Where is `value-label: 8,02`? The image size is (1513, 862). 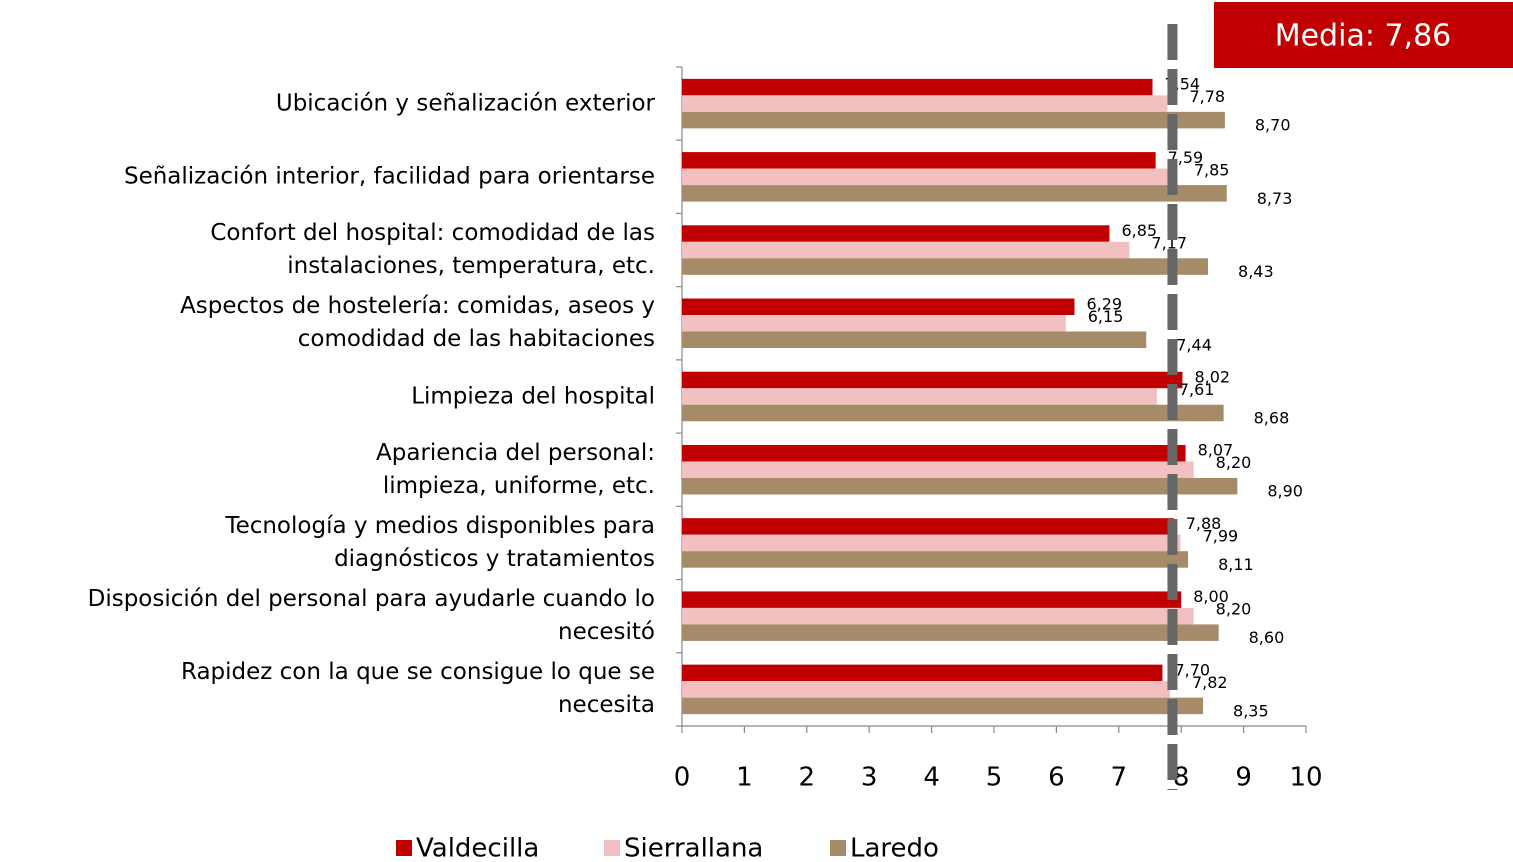
value-label: 8,02 is located at coordinates (1212, 377).